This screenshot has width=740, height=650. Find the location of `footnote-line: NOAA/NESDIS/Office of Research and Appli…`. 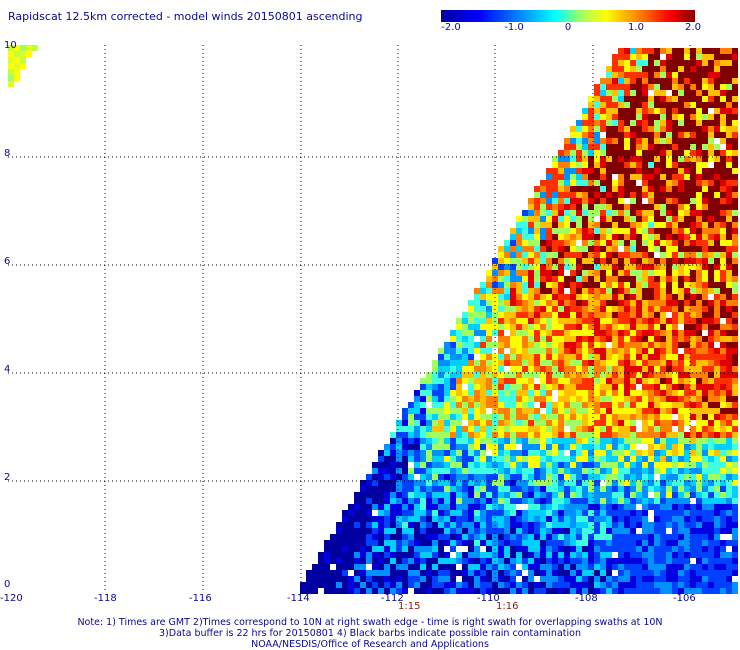

footnote-line: NOAA/NESDIS/Office of Research and Appli… is located at coordinates (370, 644).